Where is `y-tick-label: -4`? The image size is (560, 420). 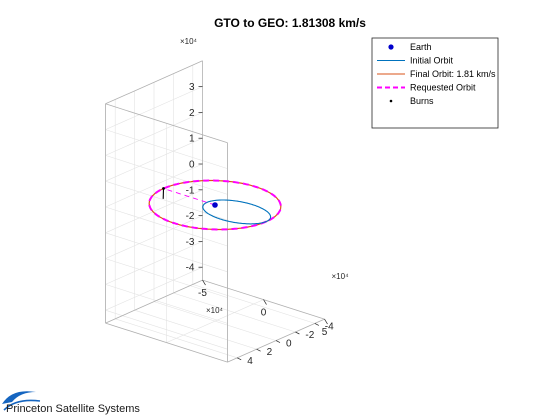
y-tick-label: -4 is located at coordinates (329, 326).